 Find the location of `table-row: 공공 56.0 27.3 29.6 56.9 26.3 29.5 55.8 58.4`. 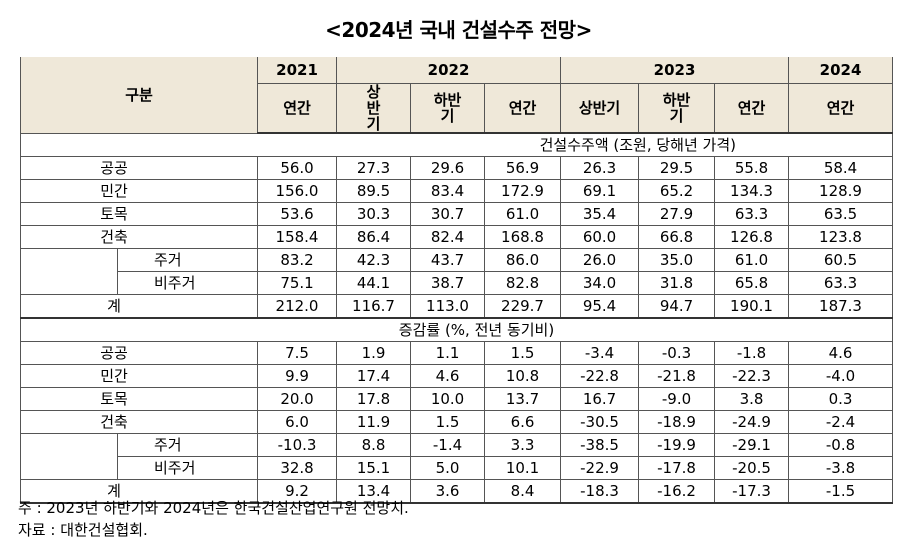

table-row: 공공 56.0 27.3 29.6 56.9 26.3 29.5 55.8 58.4 is located at coordinates (456, 168).